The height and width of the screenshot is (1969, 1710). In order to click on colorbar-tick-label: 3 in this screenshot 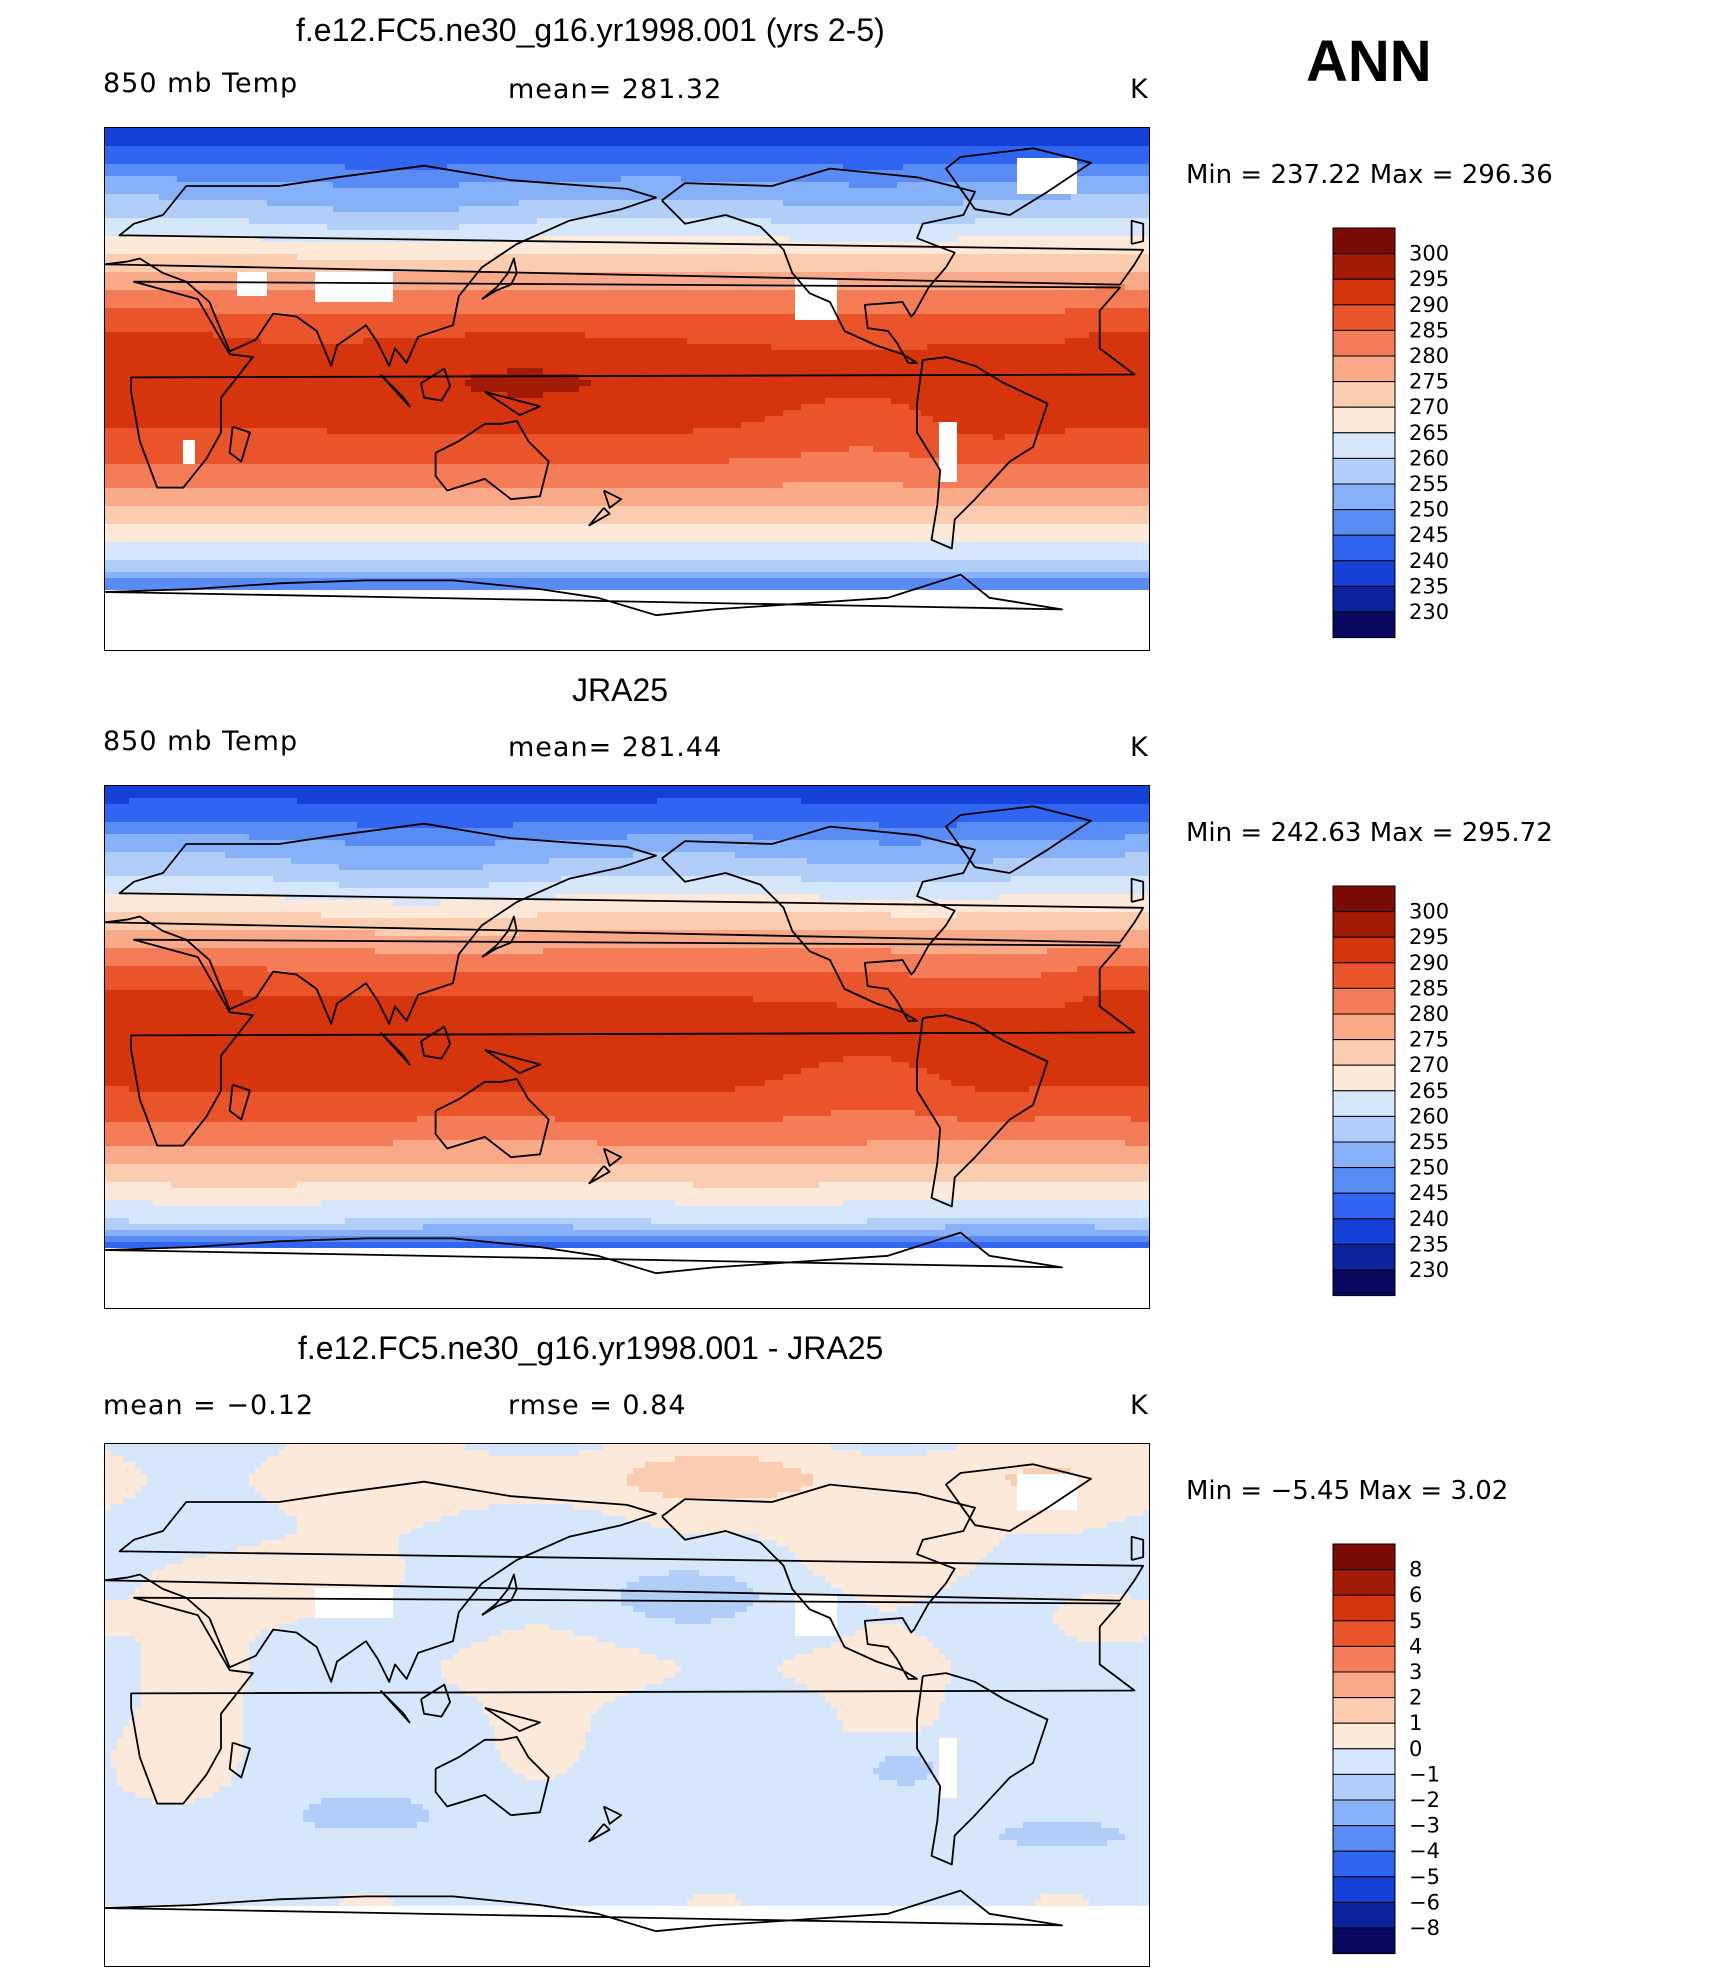, I will do `click(1415, 1672)`.